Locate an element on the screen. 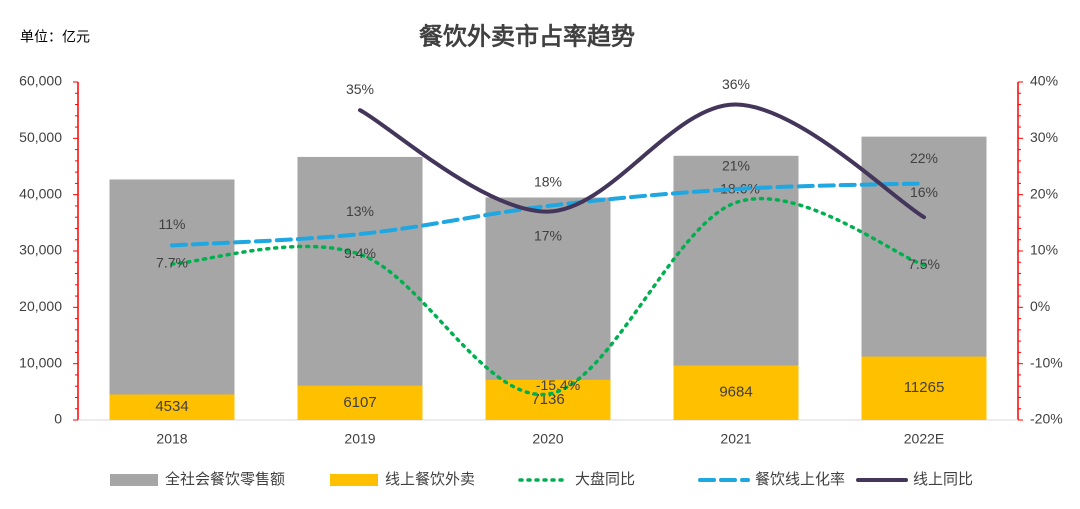 This screenshot has height=509, width=1080. legend-label: 线上同比 is located at coordinates (943, 479).